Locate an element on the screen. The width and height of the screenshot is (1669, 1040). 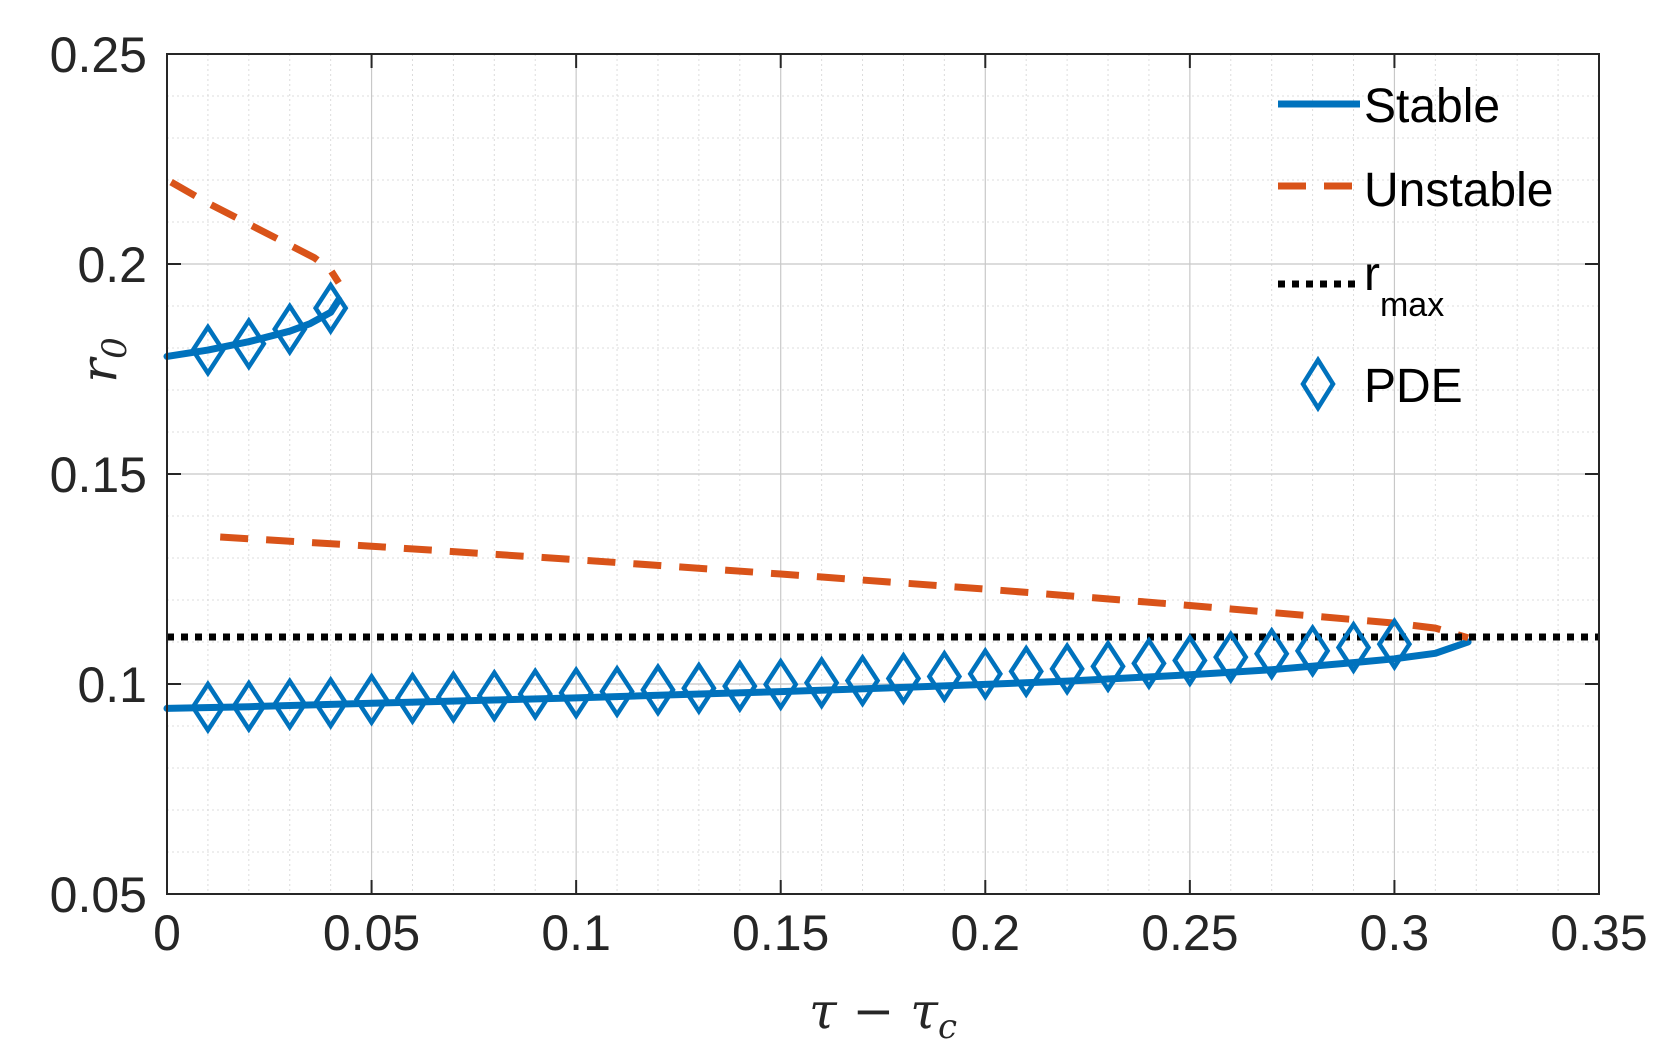
x-axis-label: τ − τc is located at coordinates (883, 1011).